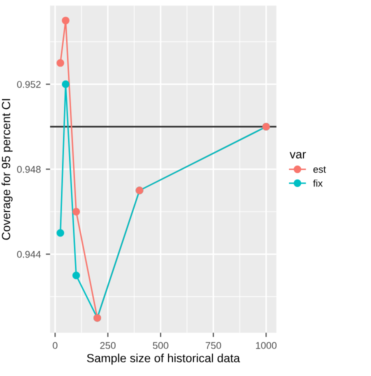 This screenshot has height=376, width=371. Describe the element at coordinates (160, 345) in the screenshot. I see `x-tick-label: 500` at that location.